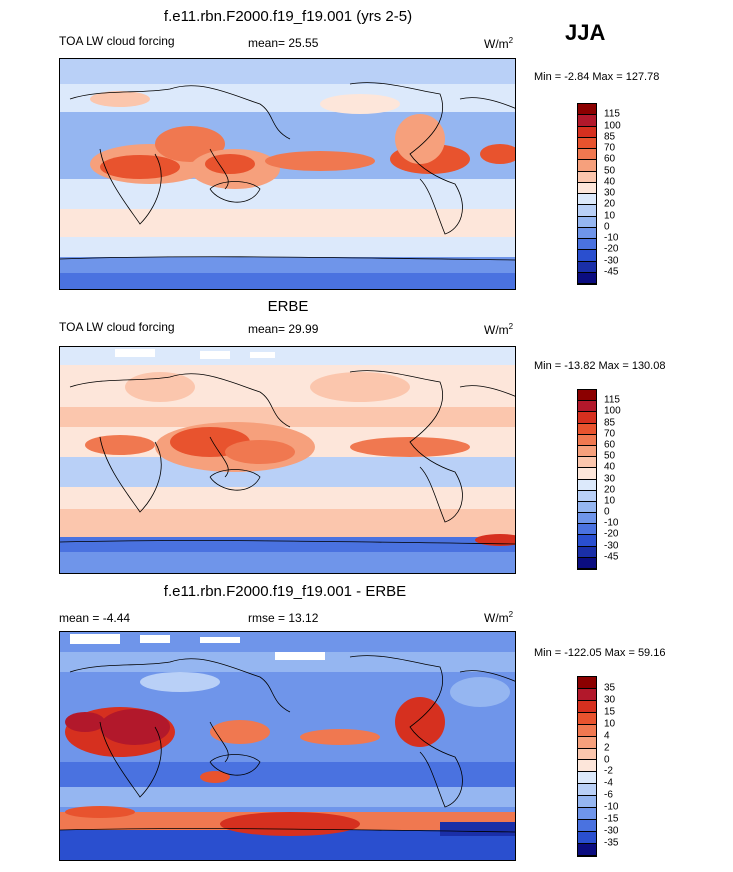 The height and width of the screenshot is (872, 733). Describe the element at coordinates (610, 712) in the screenshot. I see `colorbar-label: 15` at that location.